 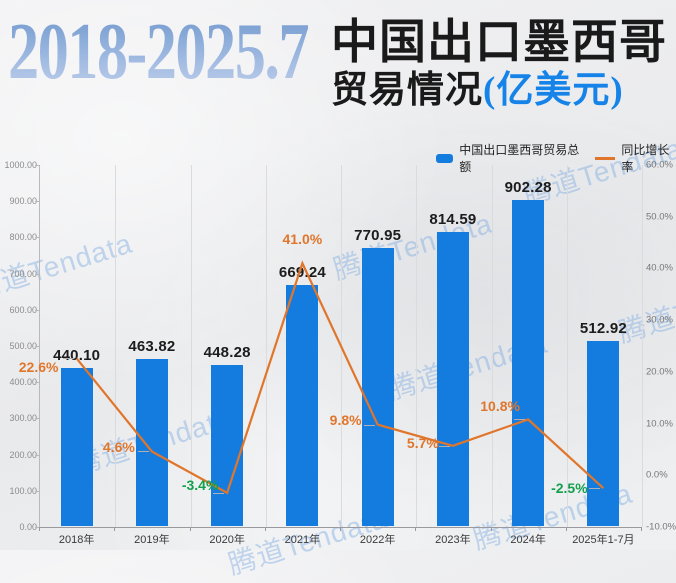 What do you see at coordinates (659, 268) in the screenshot?
I see `y-axis-right-tick-label: 40.0%` at bounding box center [659, 268].